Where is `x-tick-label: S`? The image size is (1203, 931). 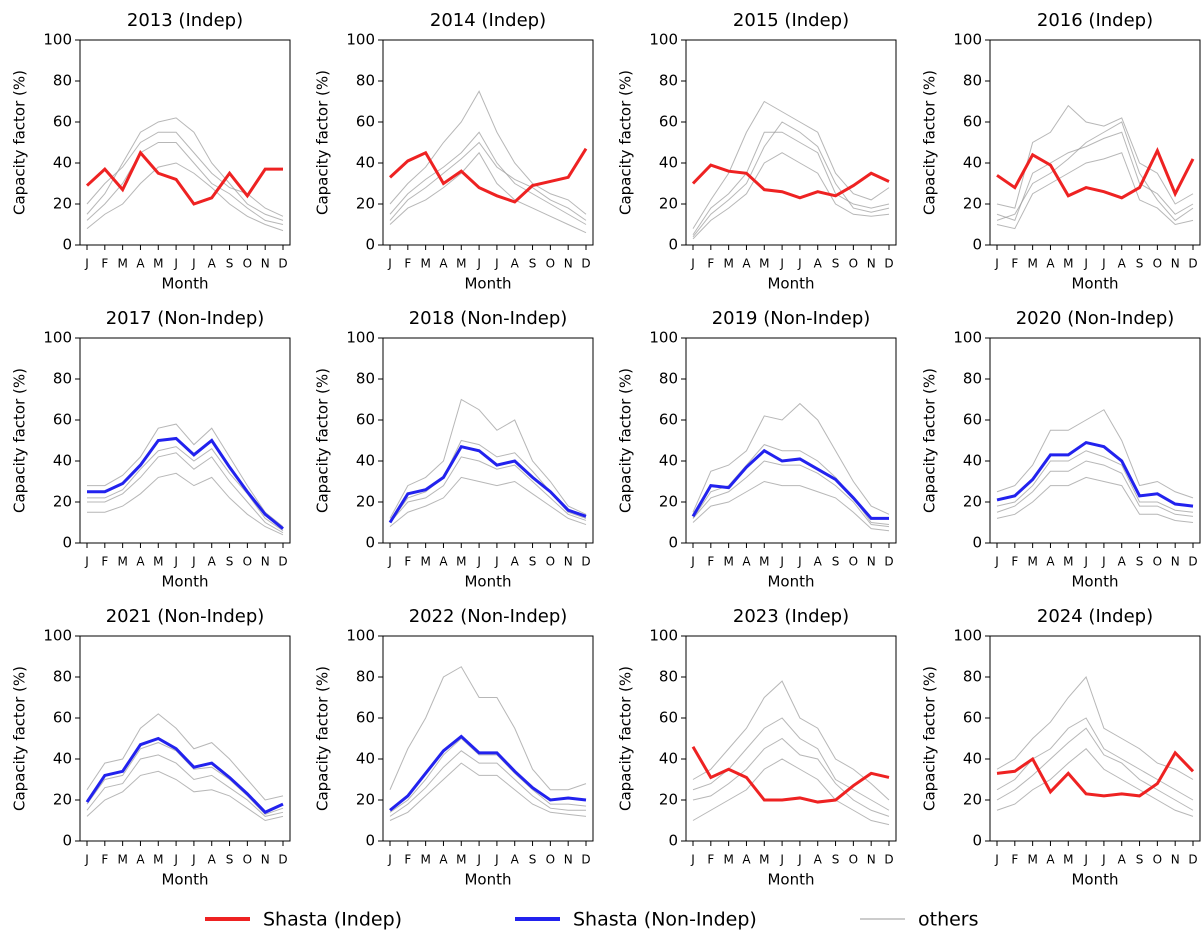 x-tick-label: S is located at coordinates (230, 860).